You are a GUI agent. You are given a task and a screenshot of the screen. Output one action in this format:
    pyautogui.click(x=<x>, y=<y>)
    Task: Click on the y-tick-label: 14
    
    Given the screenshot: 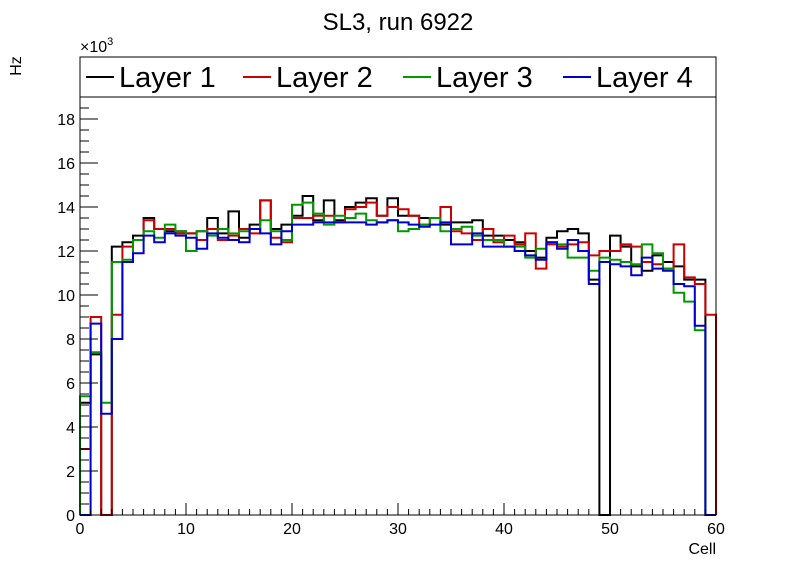 What is the action you would take?
    pyautogui.click(x=66, y=208)
    